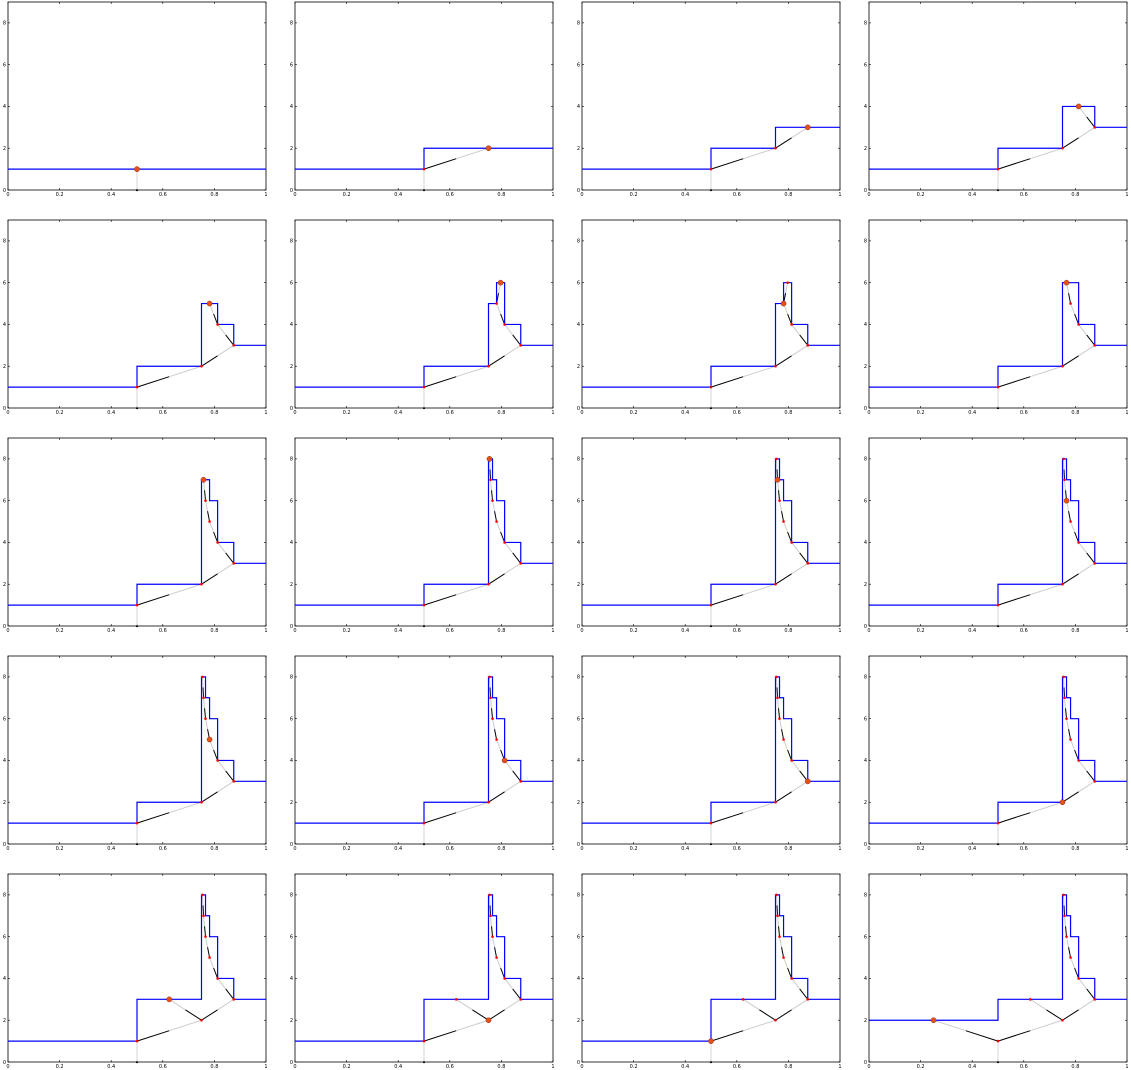  Describe the element at coordinates (578, 107) in the screenshot. I see `y-tick-label: 4` at that location.